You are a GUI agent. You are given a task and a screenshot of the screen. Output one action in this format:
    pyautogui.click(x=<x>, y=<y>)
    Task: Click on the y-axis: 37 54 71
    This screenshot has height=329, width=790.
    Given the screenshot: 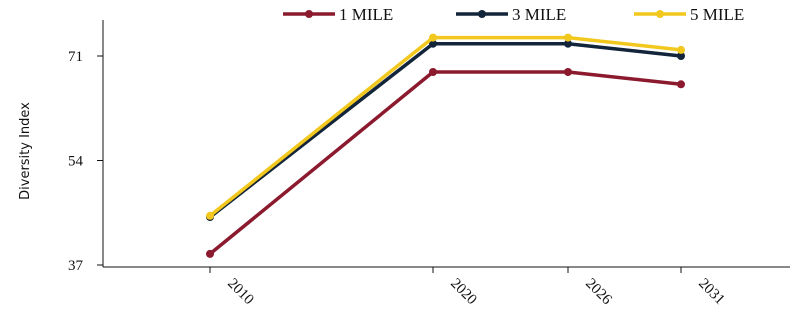 What is the action you would take?
    pyautogui.click(x=86, y=147)
    